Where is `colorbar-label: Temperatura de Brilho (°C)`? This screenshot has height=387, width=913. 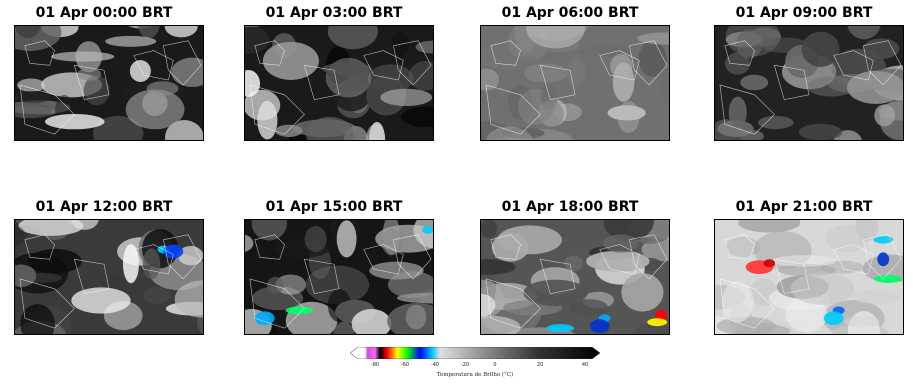
colorbar-label: Temperatura de Brilho (°C) is located at coordinates (475, 375).